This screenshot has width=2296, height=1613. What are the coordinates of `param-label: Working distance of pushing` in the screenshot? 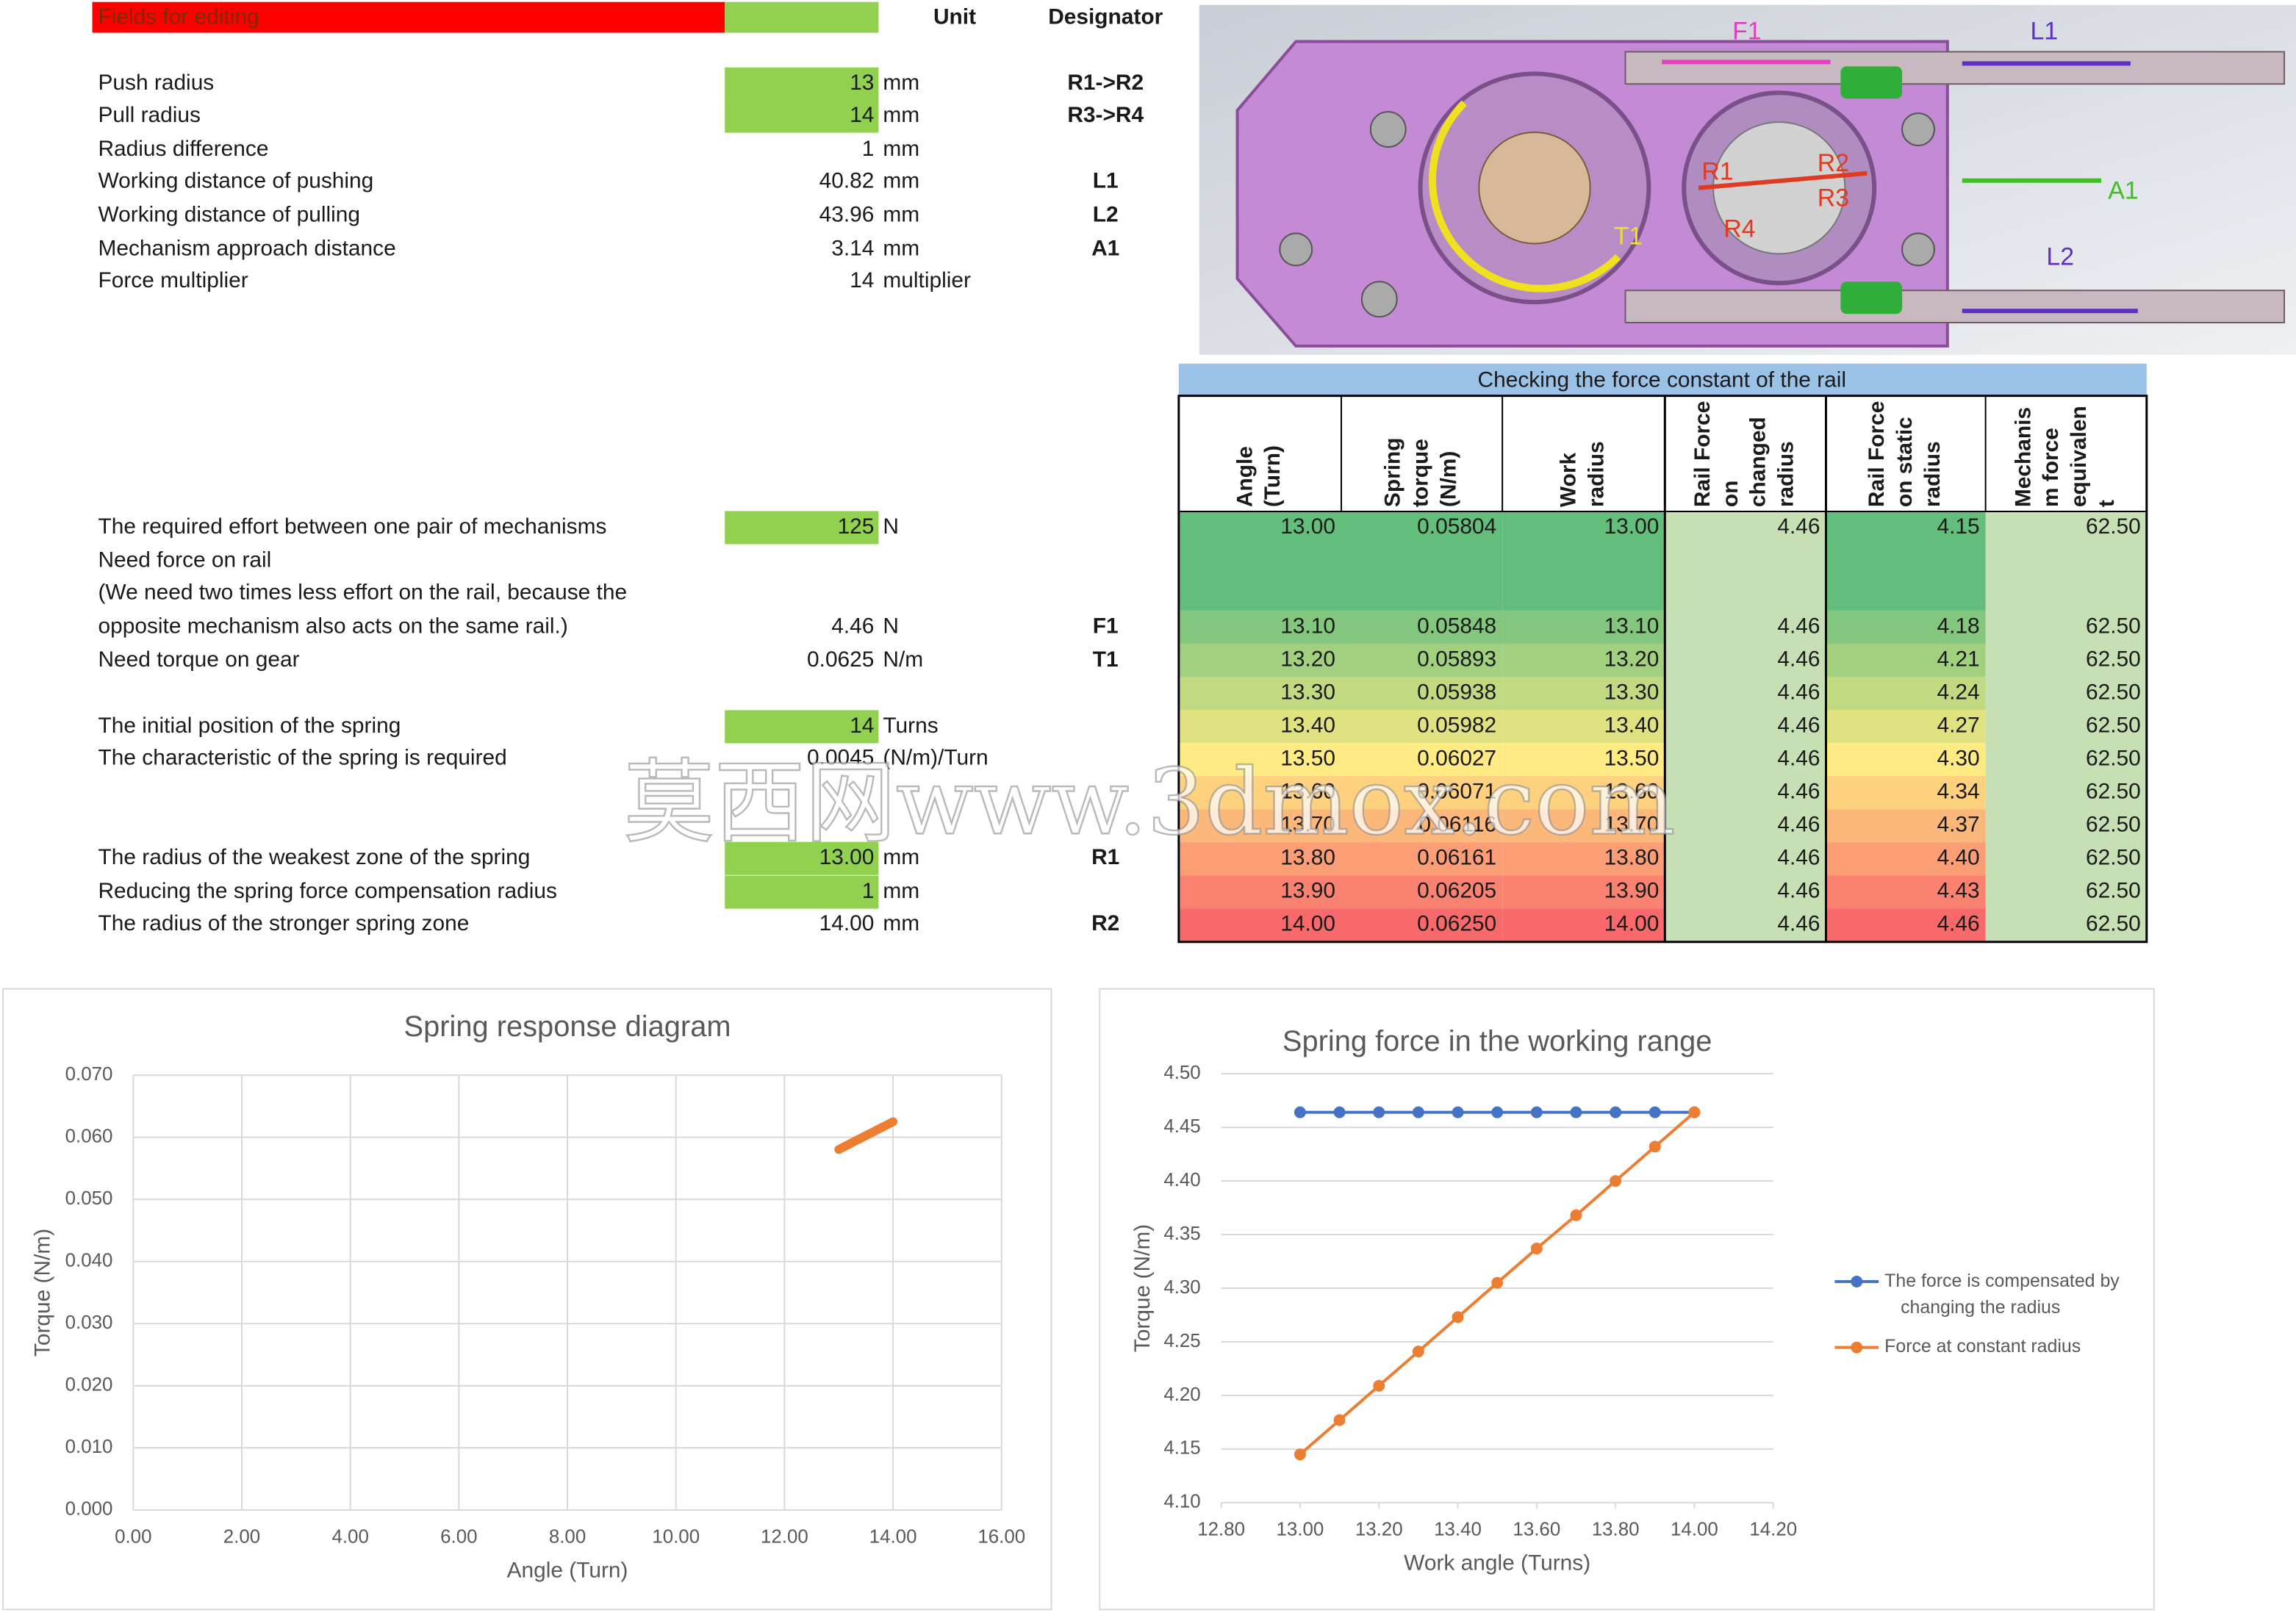 It's located at (235, 181).